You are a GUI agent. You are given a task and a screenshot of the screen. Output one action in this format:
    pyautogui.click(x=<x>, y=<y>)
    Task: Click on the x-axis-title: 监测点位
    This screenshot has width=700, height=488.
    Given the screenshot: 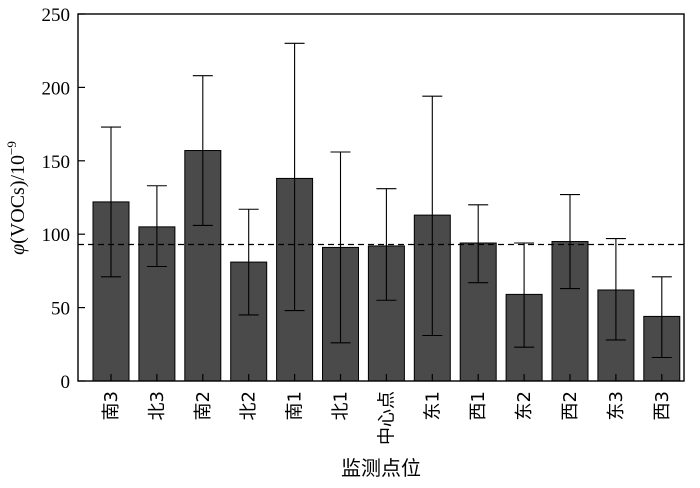 What is the action you would take?
    pyautogui.click(x=381, y=468)
    